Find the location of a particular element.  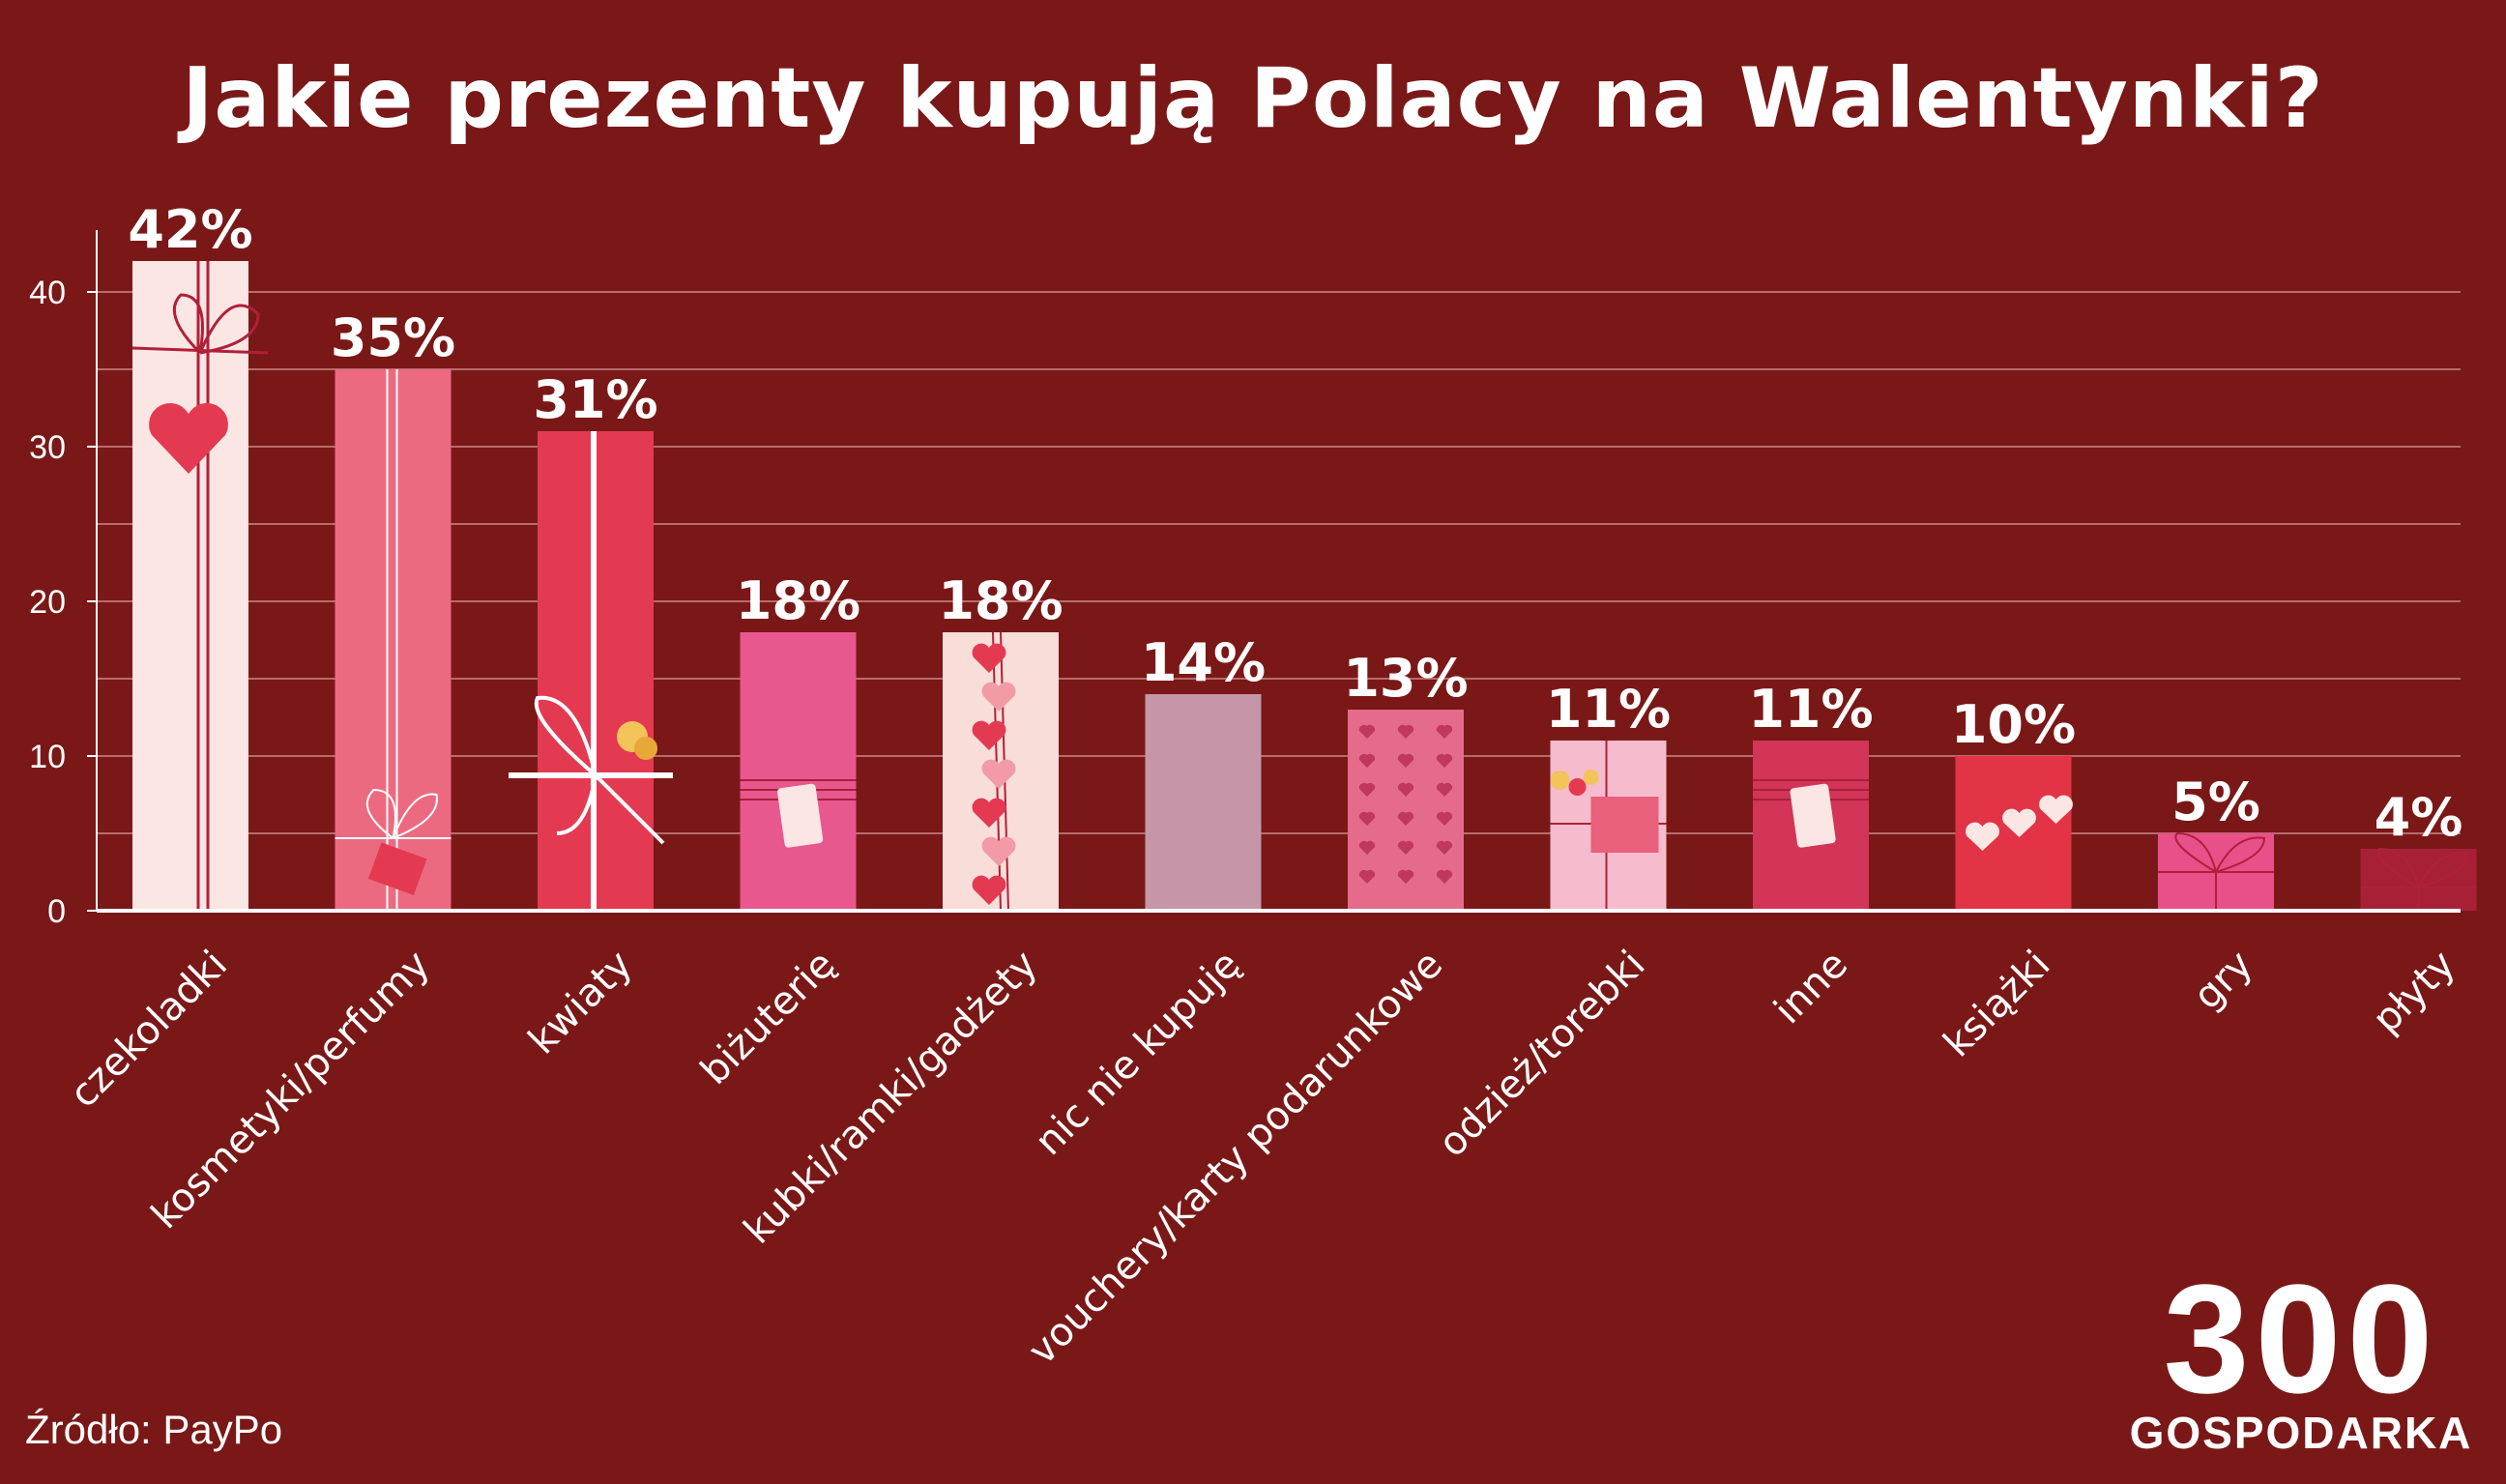

data-label: 35% is located at coordinates (393, 338).